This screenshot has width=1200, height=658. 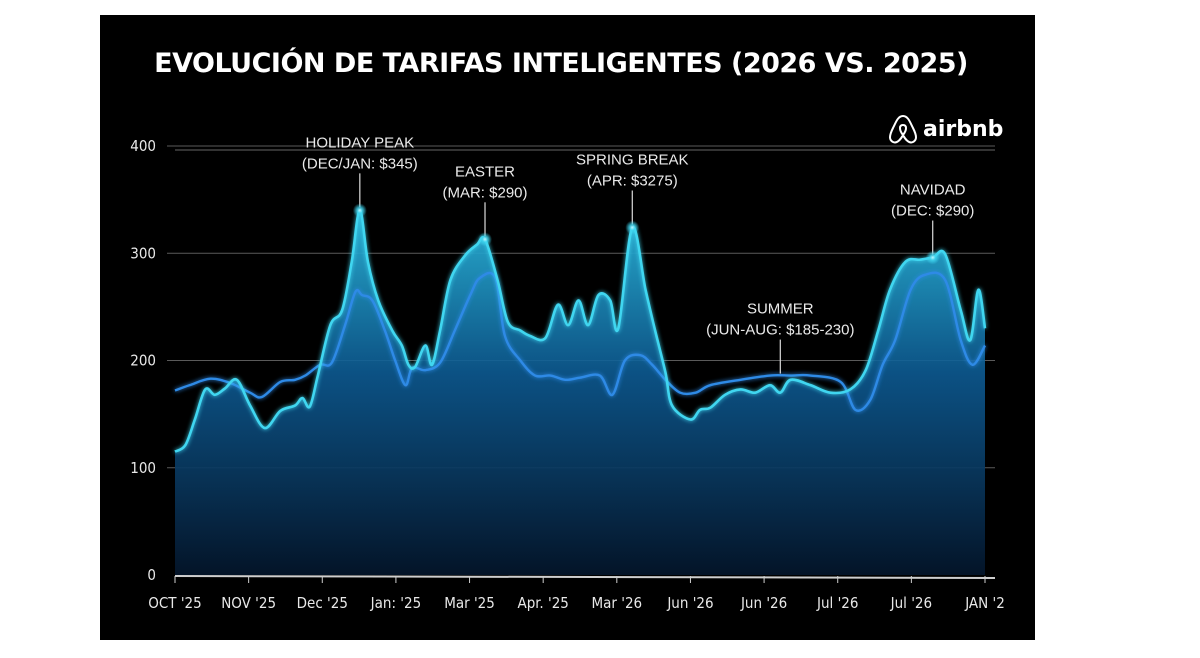 What do you see at coordinates (143, 361) in the screenshot?
I see `y-tick-label: 200` at bounding box center [143, 361].